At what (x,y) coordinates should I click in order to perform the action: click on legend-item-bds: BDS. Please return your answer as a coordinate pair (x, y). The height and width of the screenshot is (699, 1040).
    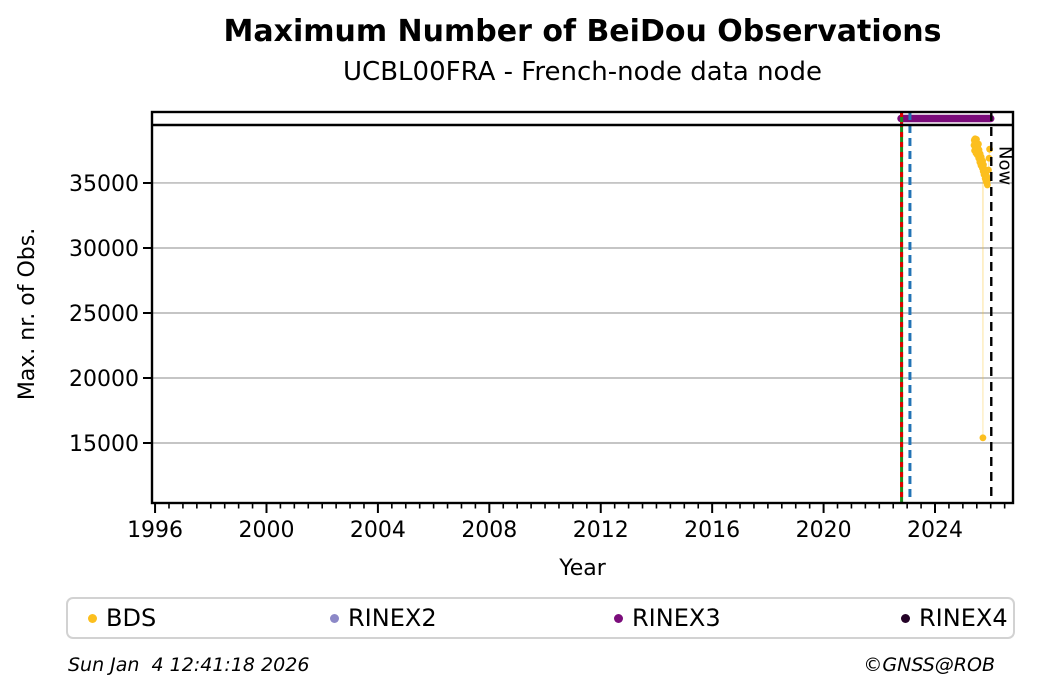
    Looking at the image, I should click on (122, 618).